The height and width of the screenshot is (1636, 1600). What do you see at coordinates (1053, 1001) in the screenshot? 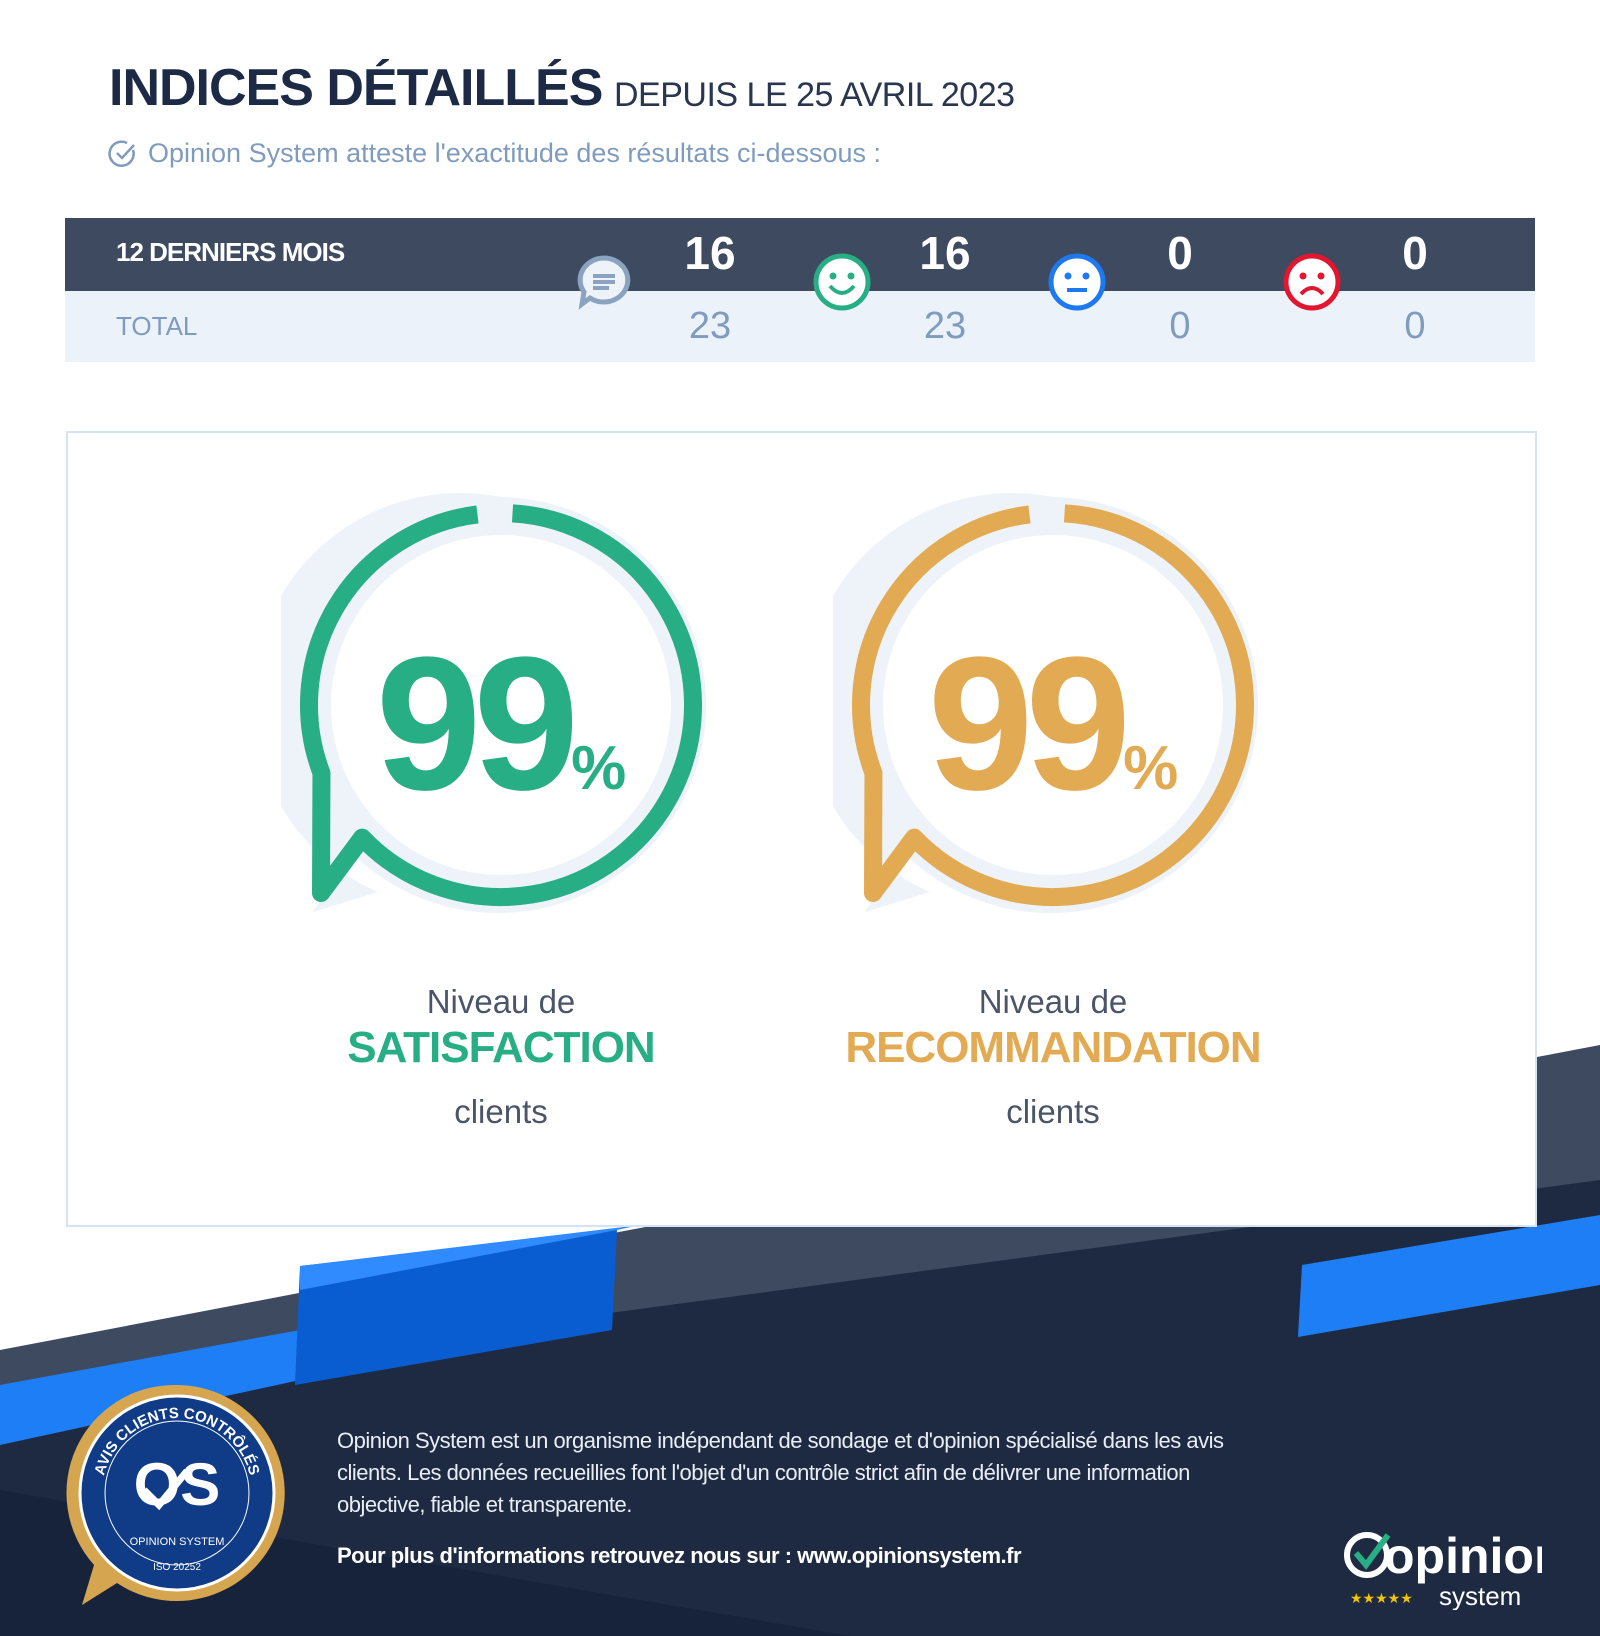
I see `recommendation-caption-1: Niveau de` at bounding box center [1053, 1001].